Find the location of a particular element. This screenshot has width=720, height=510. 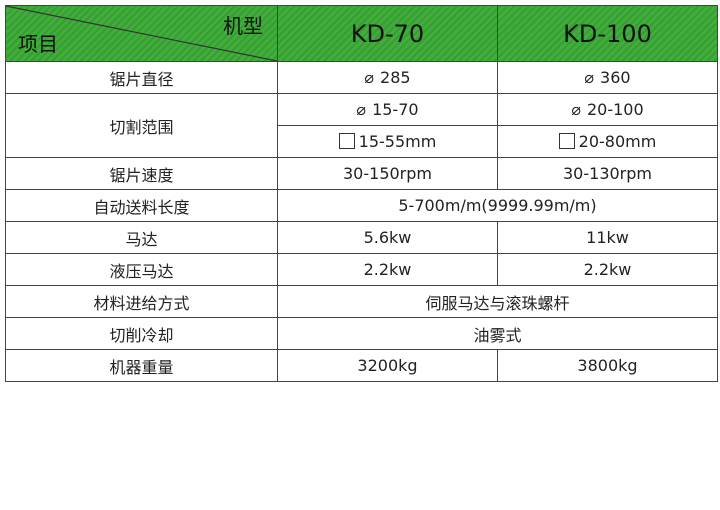

table-row: 马达 5.6kw 11kw is located at coordinates (361, 237).